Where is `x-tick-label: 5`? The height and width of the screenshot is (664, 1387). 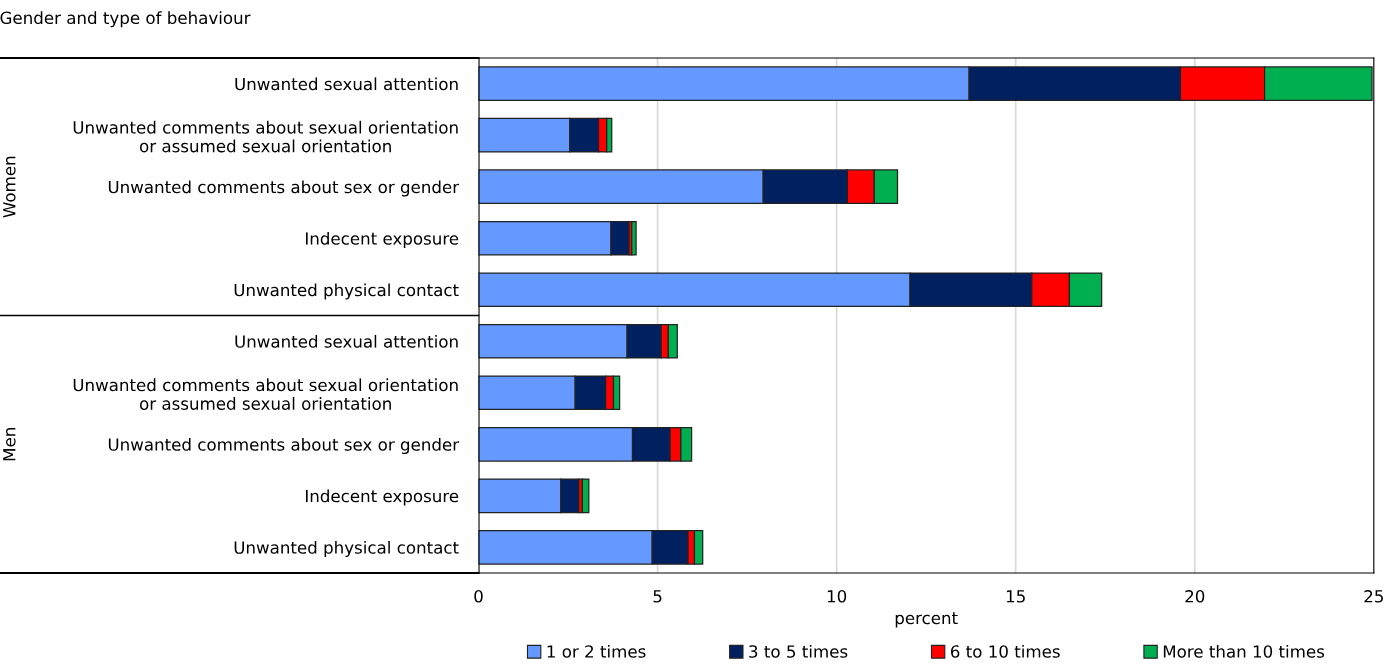 x-tick-label: 5 is located at coordinates (657, 596).